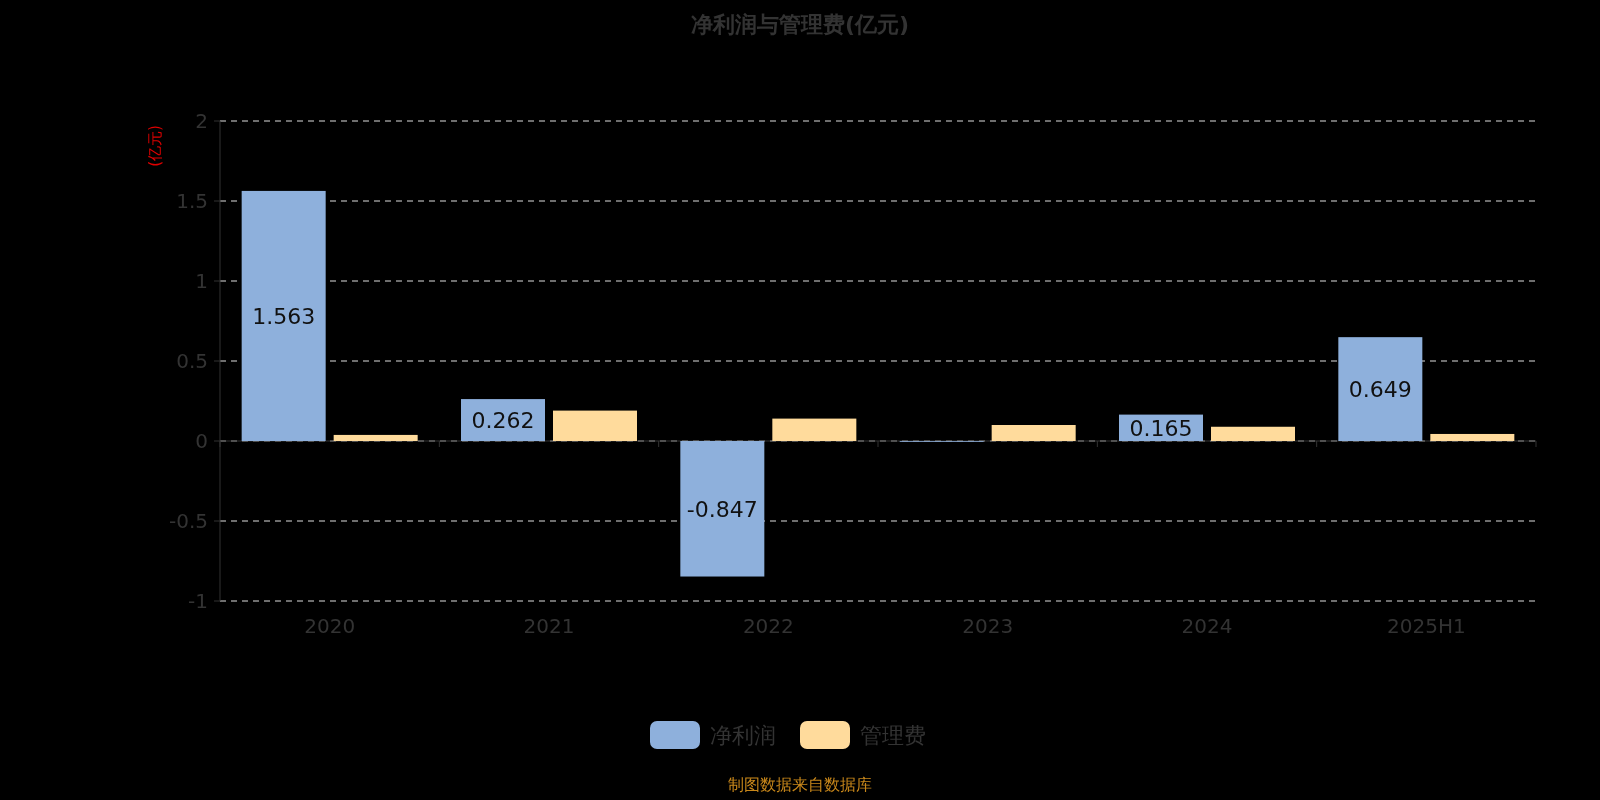 Image resolution: width=1600 pixels, height=800 pixels. I want to click on data-label: 1.563, so click(284, 316).